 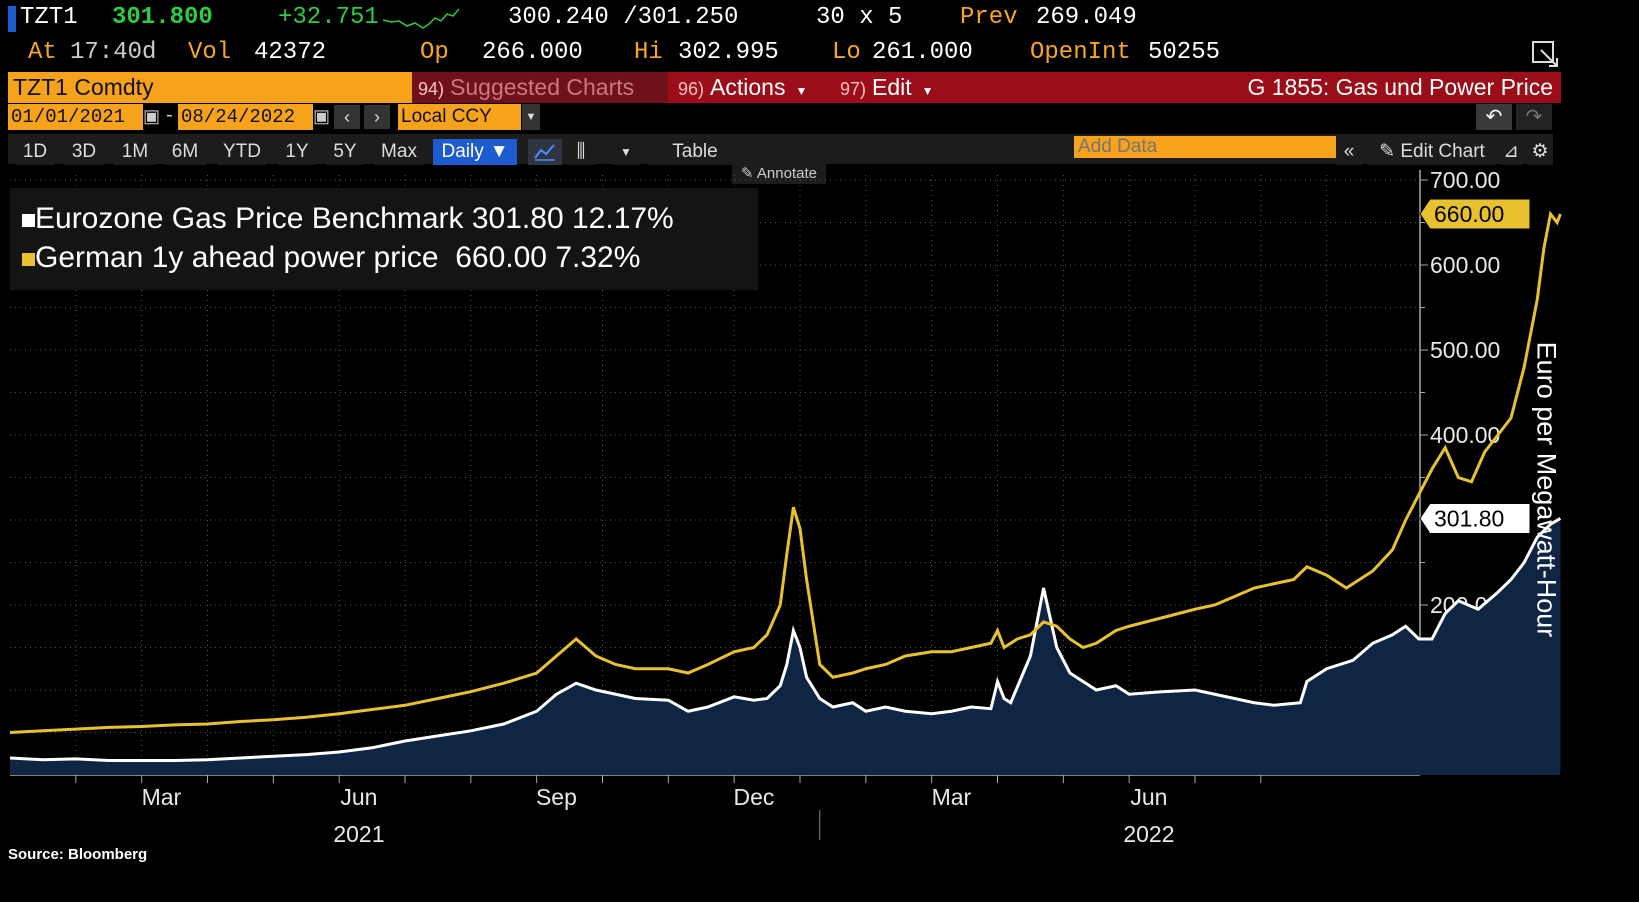 What do you see at coordinates (747, 173) in the screenshot?
I see `annotate-pencil-icon: ✎` at bounding box center [747, 173].